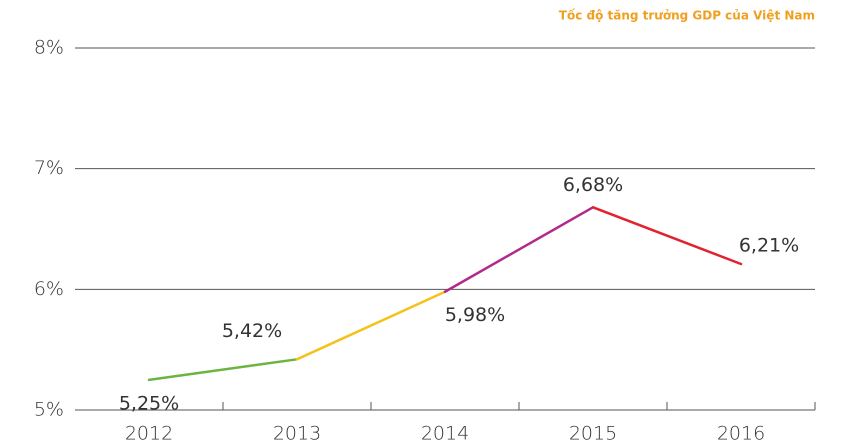  I want to click on x-tick-label: 2012, so click(149, 434).